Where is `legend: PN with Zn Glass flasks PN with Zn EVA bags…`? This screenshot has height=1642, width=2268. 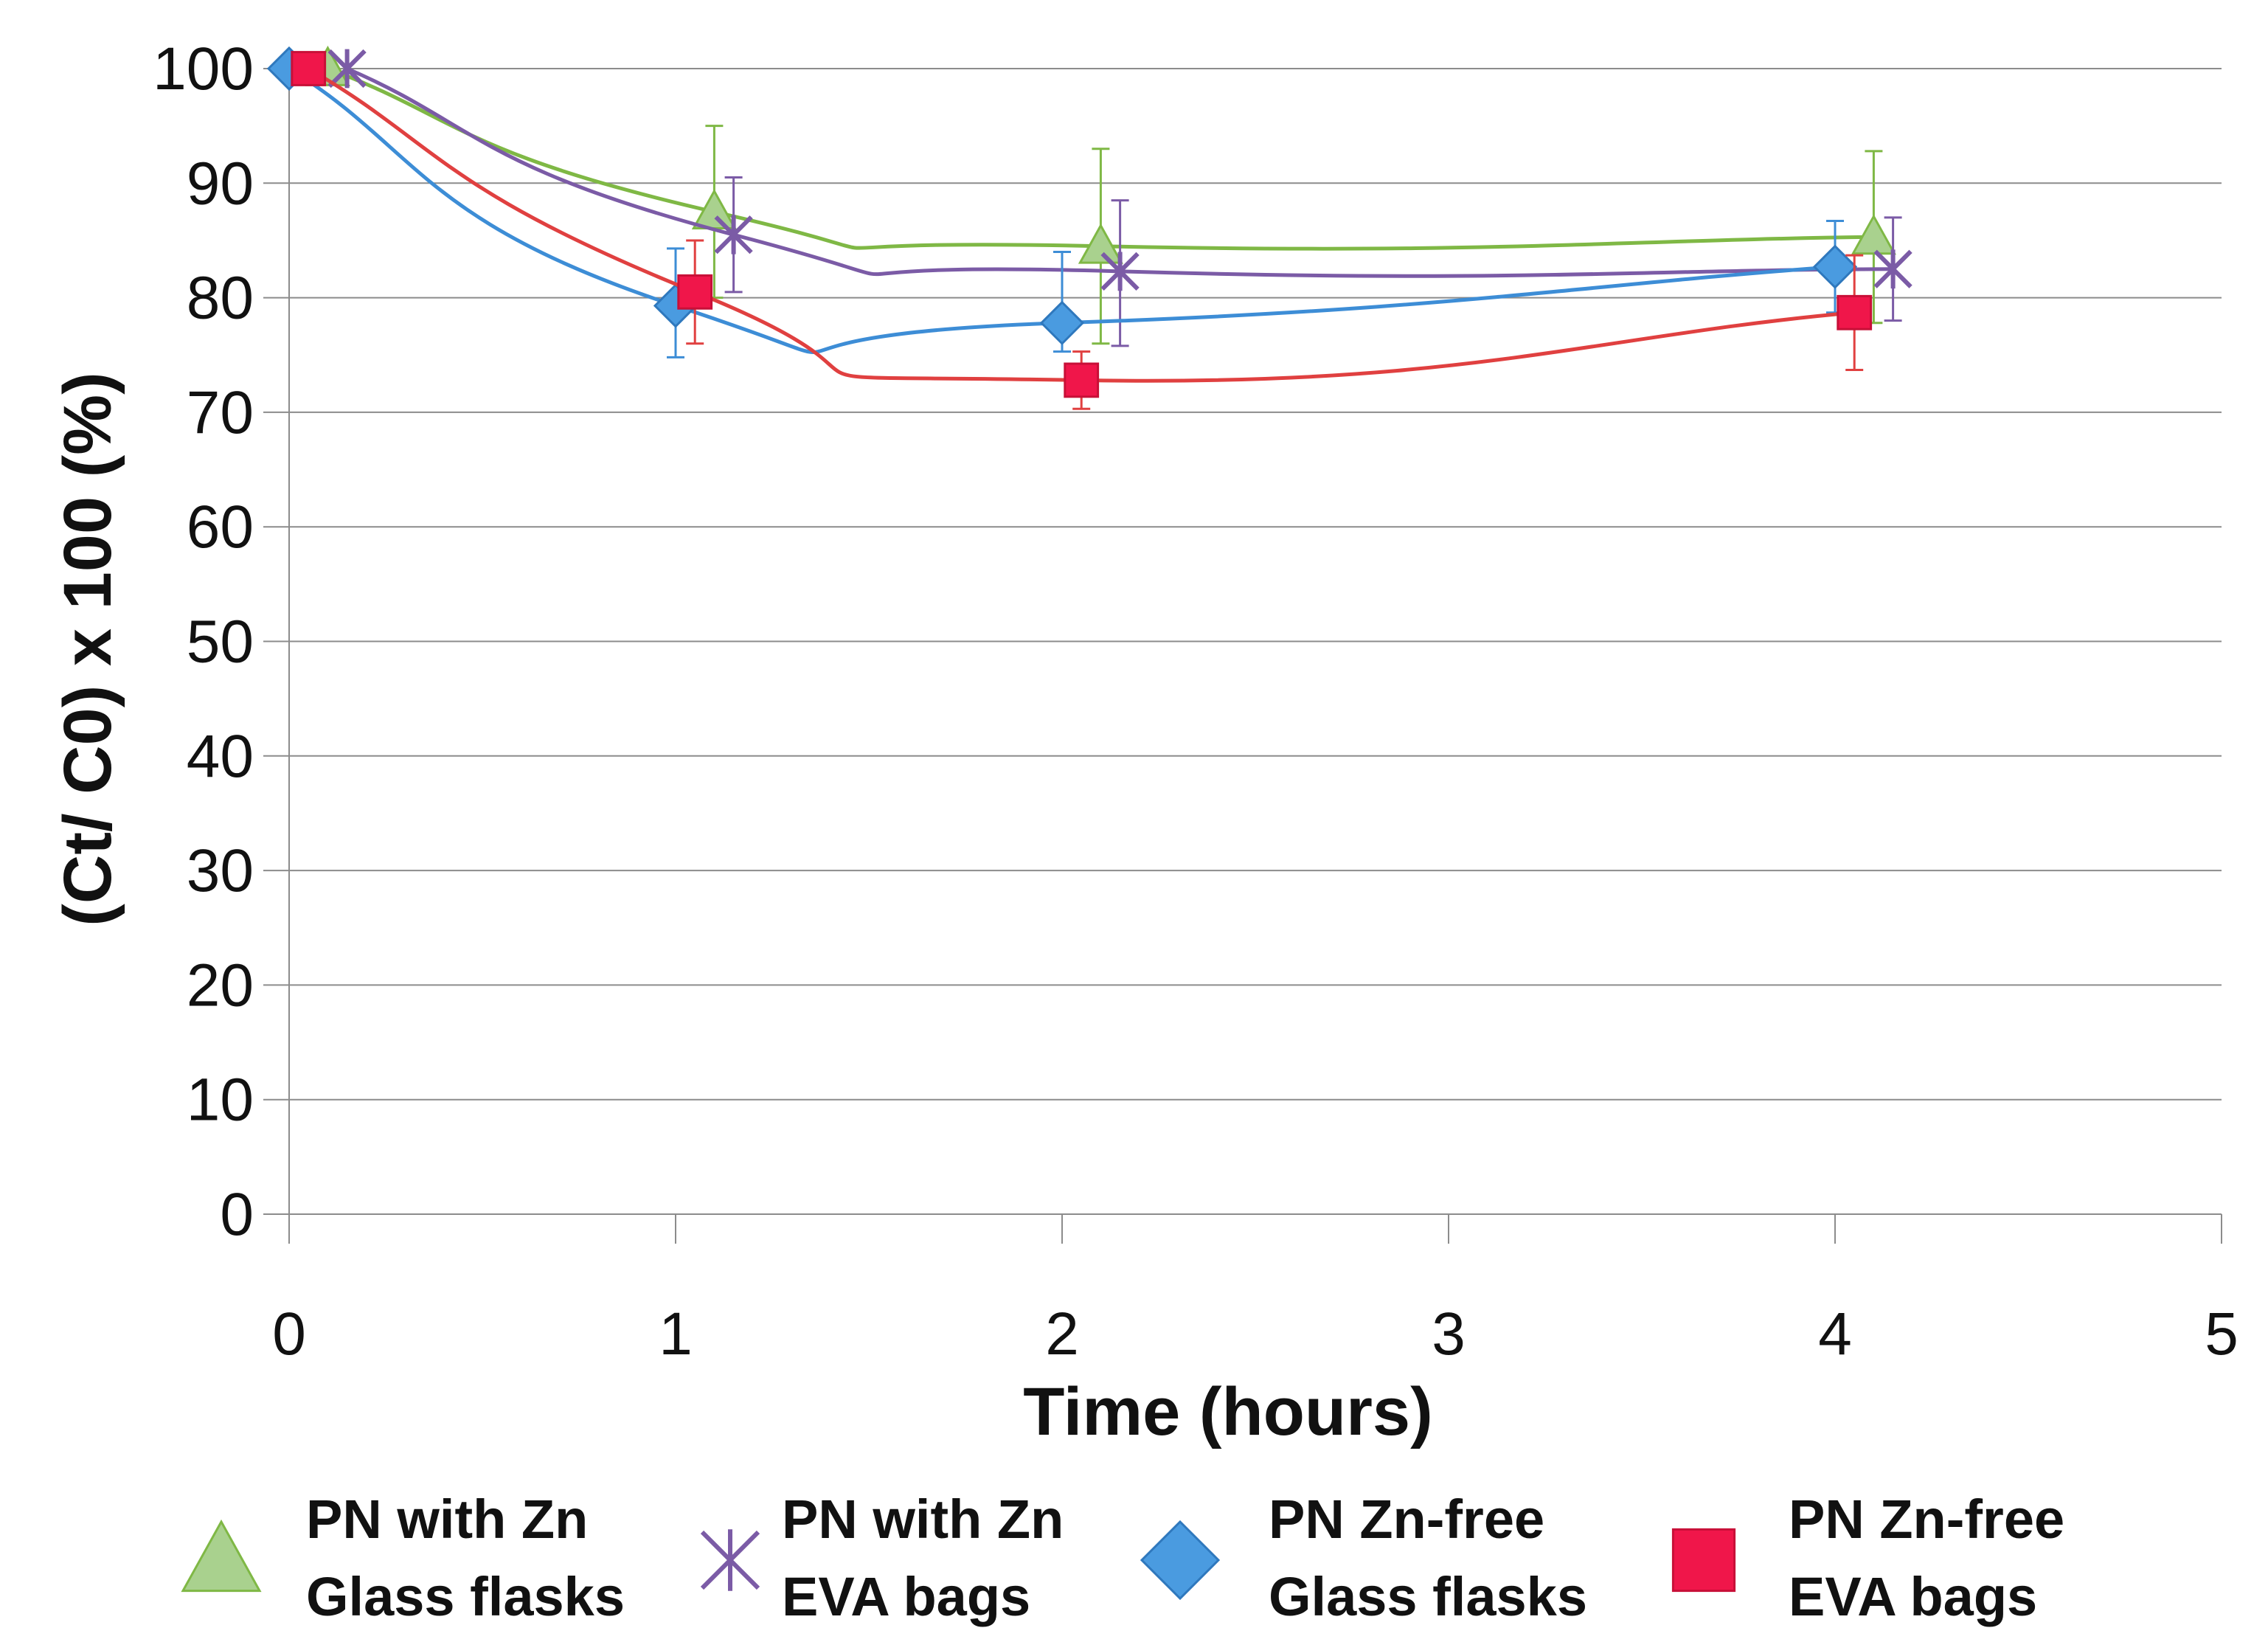 legend: PN with Zn Glass flasks PN with Zn EVA bags… is located at coordinates (1122, 1558).